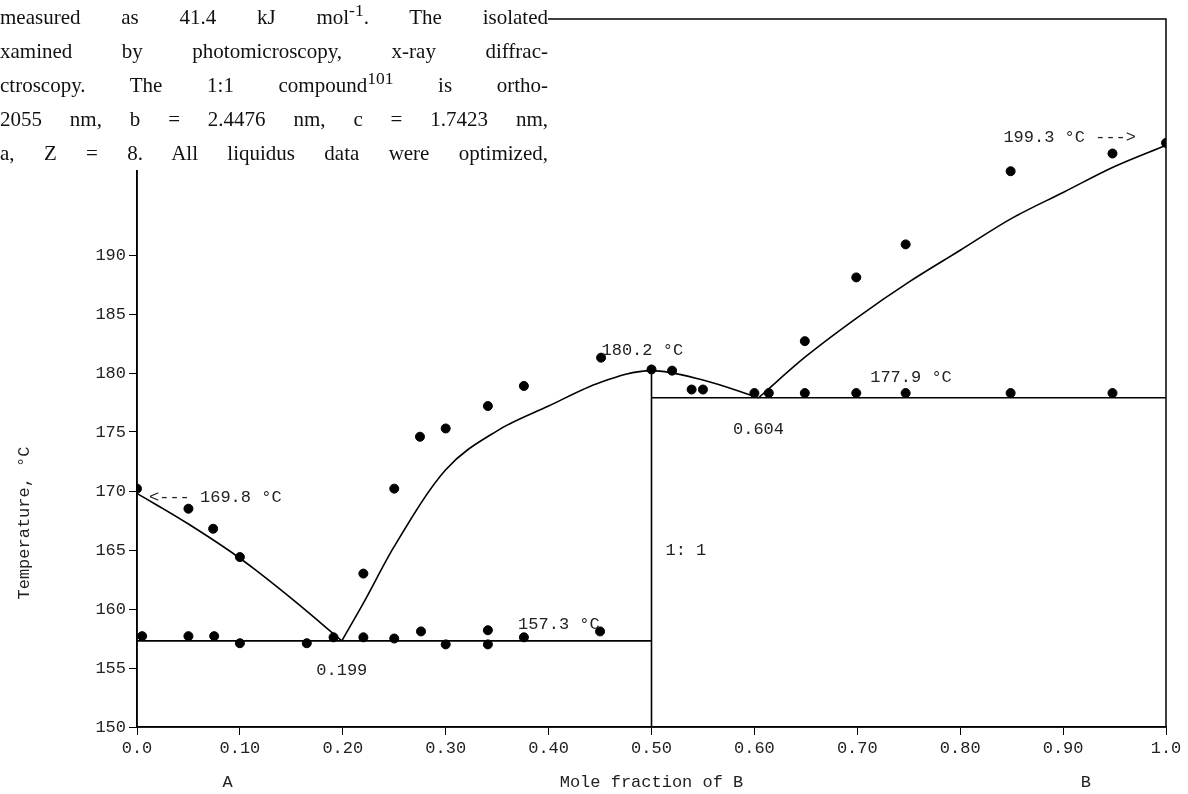  I want to click on y-tick-label: 175, so click(110, 432).